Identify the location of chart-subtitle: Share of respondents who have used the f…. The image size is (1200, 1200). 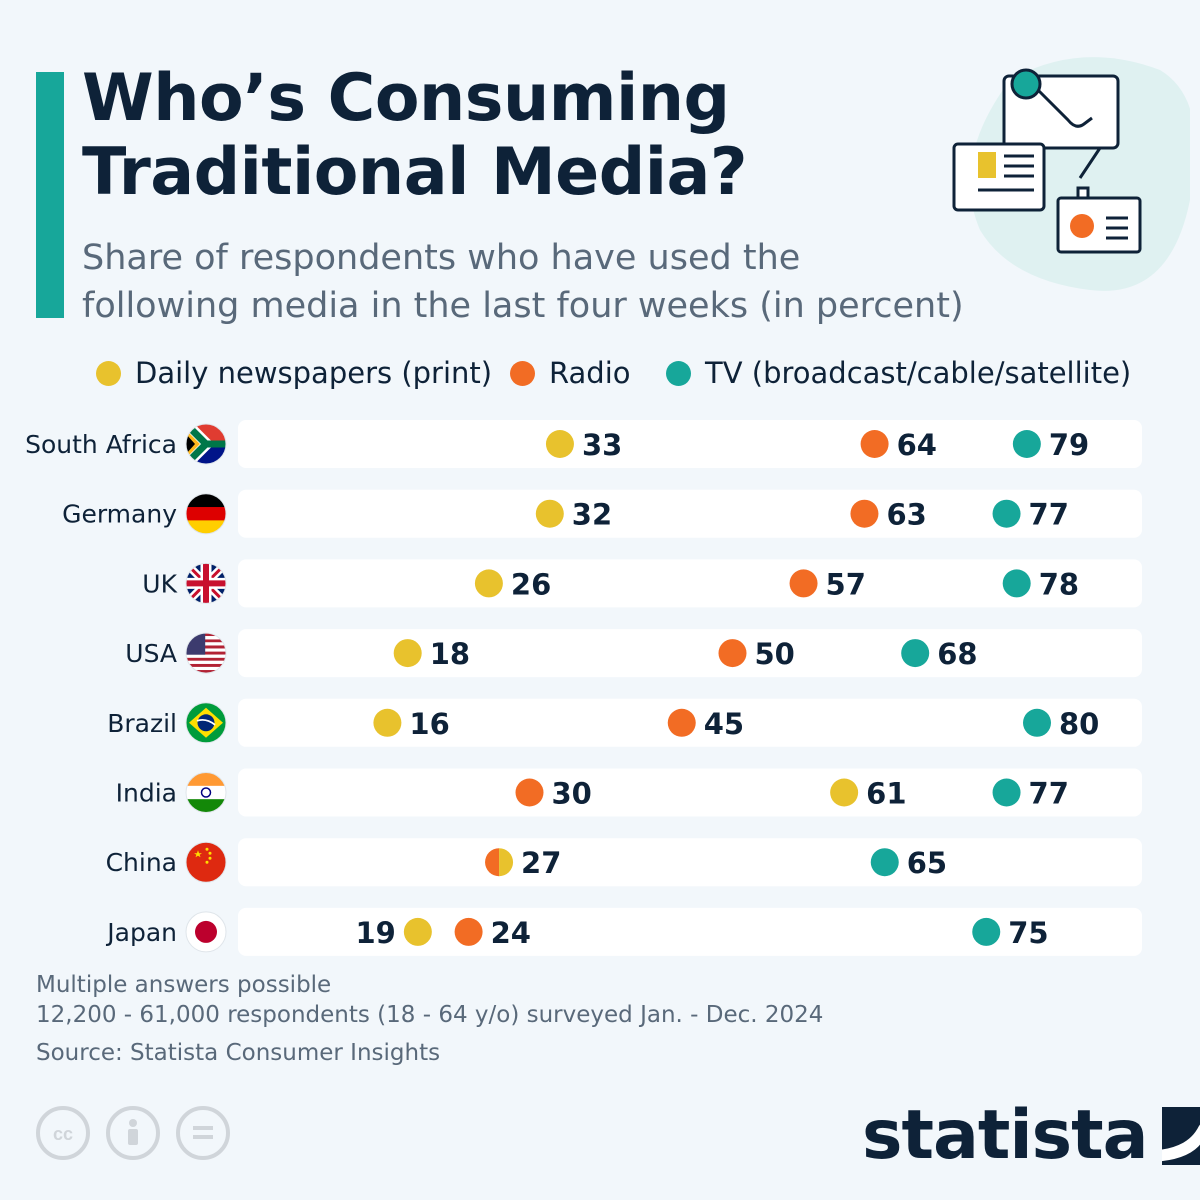
(523, 282).